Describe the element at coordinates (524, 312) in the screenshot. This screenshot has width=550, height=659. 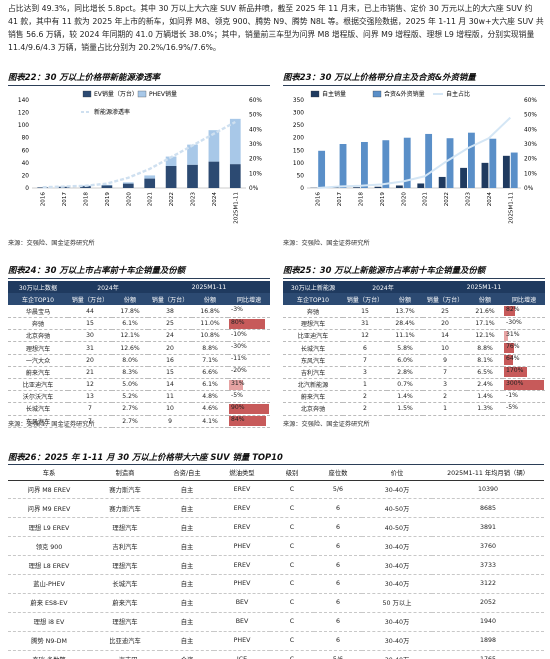
I see `table-cell: 82%` at that location.